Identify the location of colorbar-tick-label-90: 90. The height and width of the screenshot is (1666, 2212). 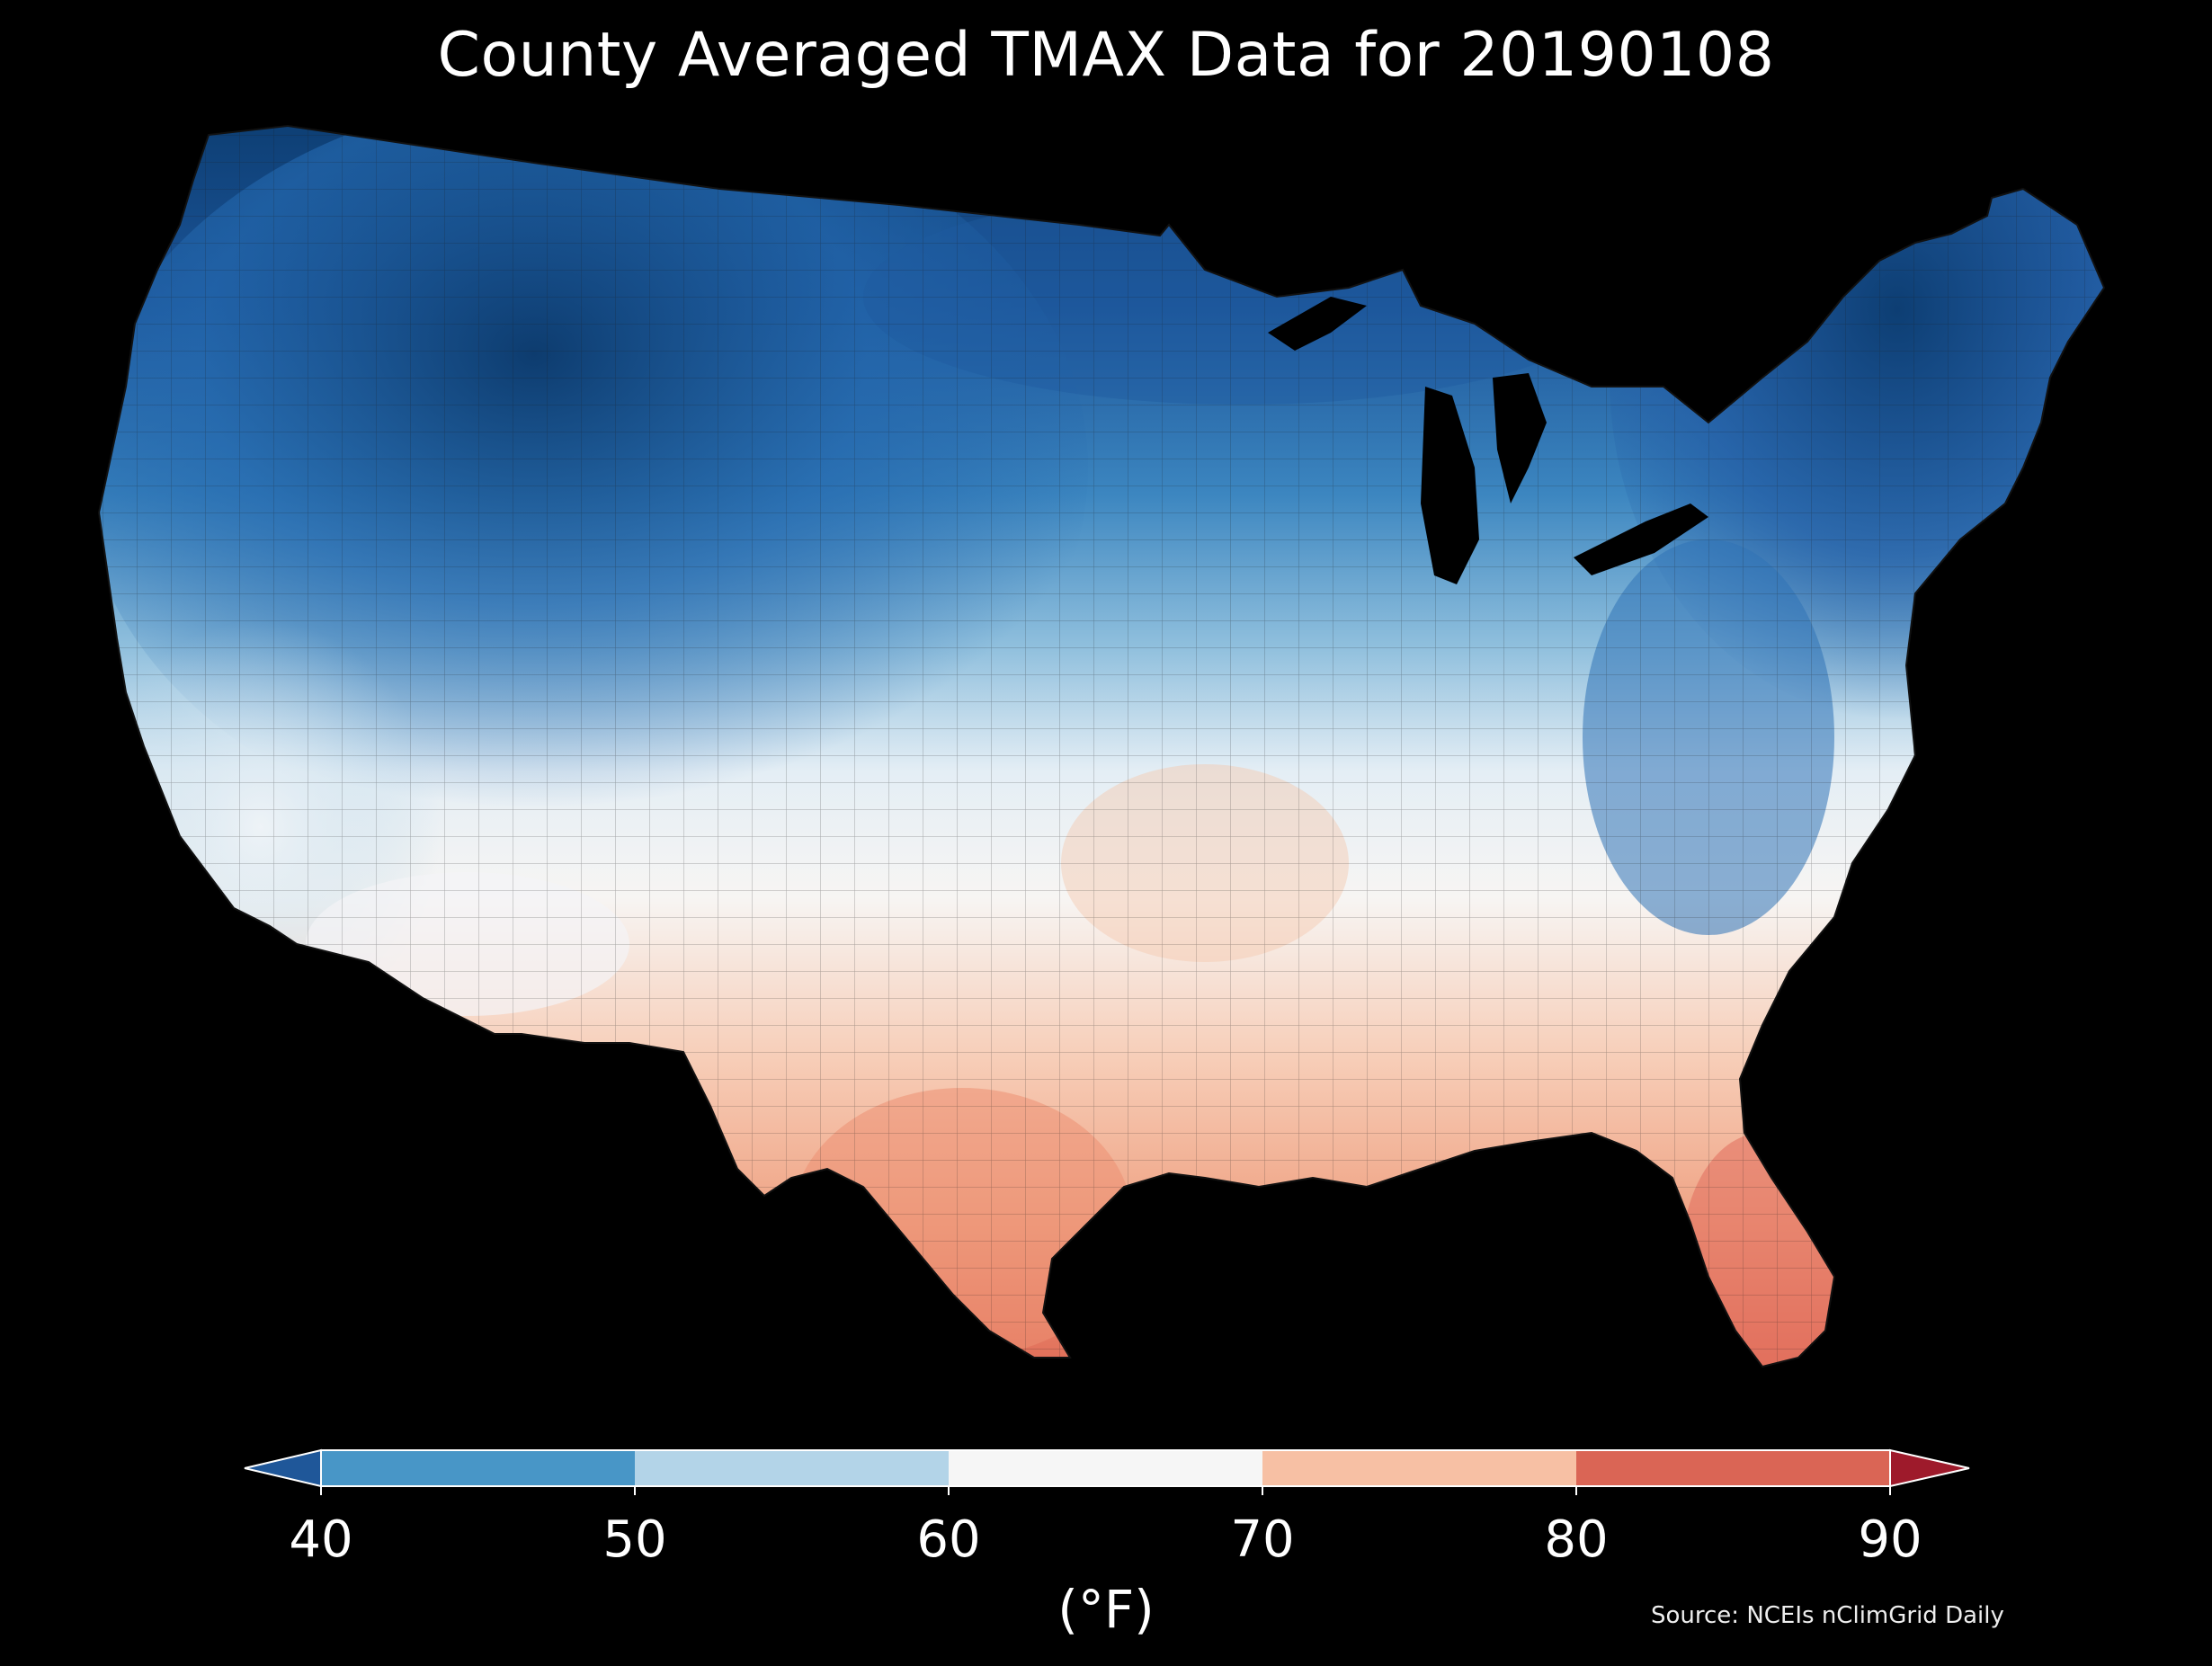
(1890, 1540).